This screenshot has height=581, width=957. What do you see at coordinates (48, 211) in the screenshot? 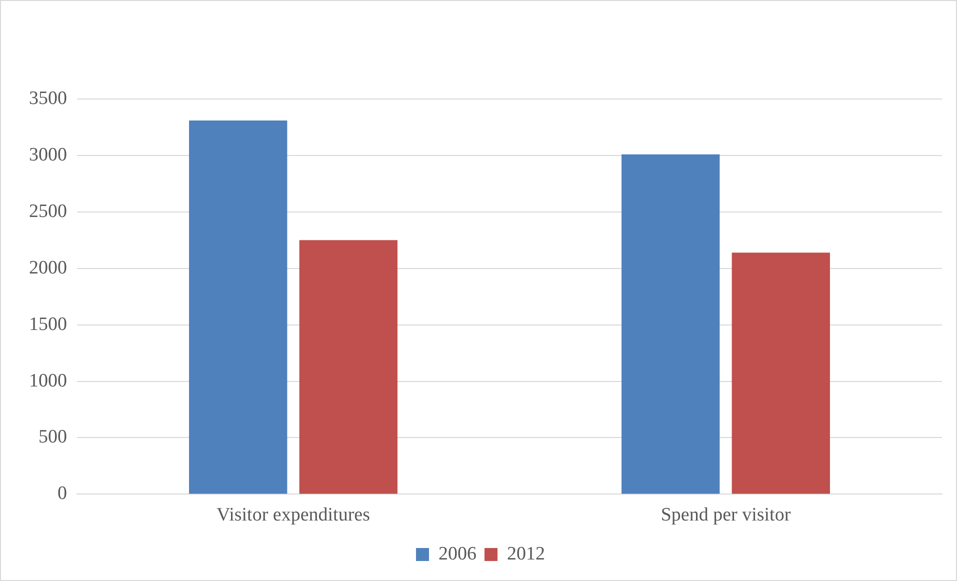
I see `y-tick-label: 2500` at bounding box center [48, 211].